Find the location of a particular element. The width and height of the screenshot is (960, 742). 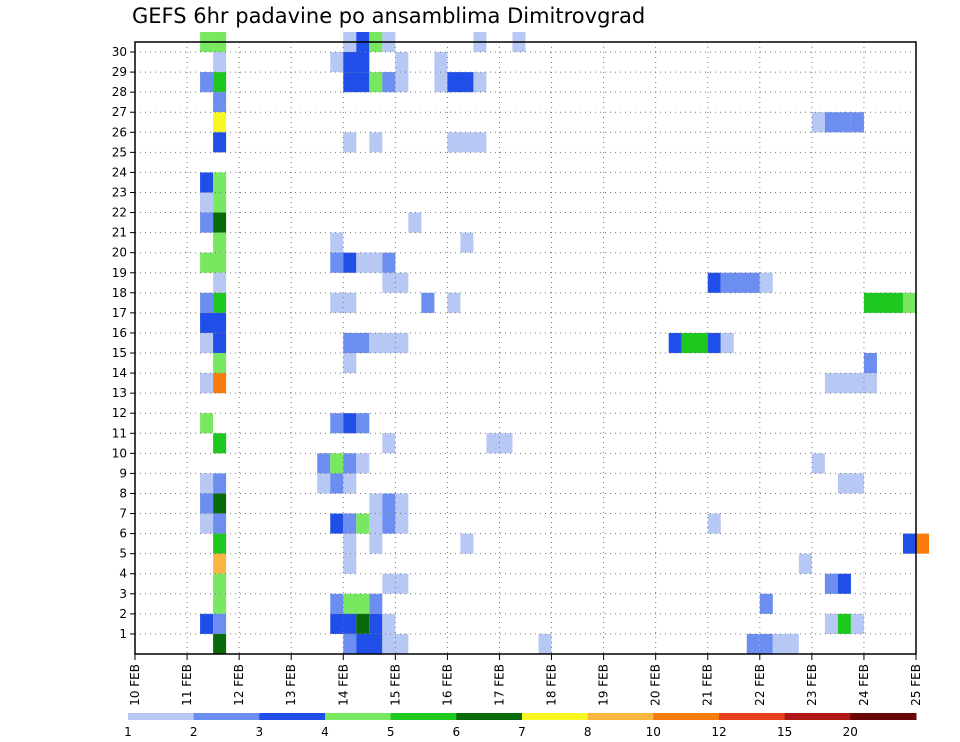

colorbar-label: 8 is located at coordinates (588, 732).